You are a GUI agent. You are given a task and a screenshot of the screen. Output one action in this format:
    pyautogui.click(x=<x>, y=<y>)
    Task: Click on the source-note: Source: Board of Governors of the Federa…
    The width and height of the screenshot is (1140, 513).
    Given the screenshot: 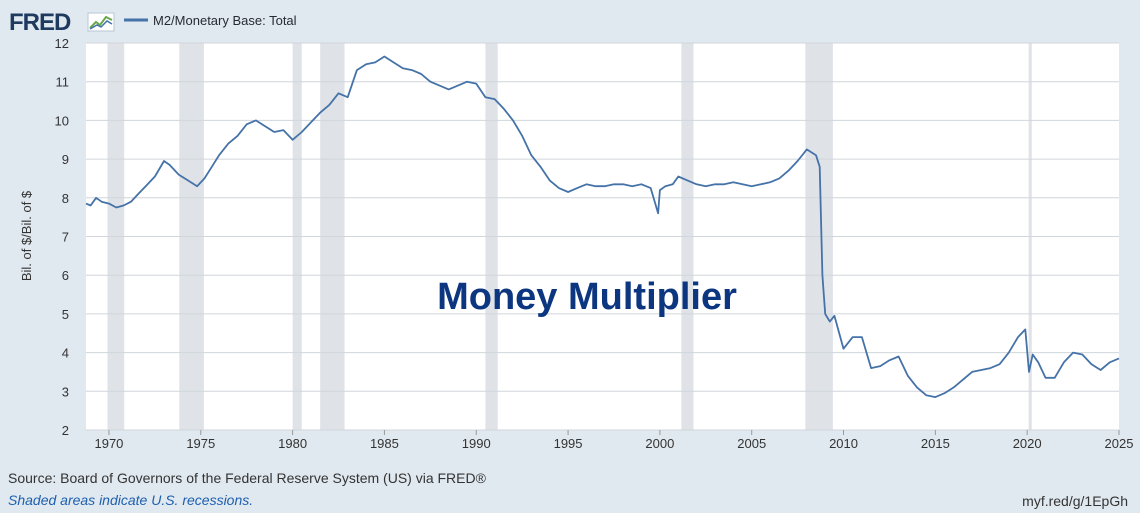 What is the action you would take?
    pyautogui.click(x=247, y=478)
    